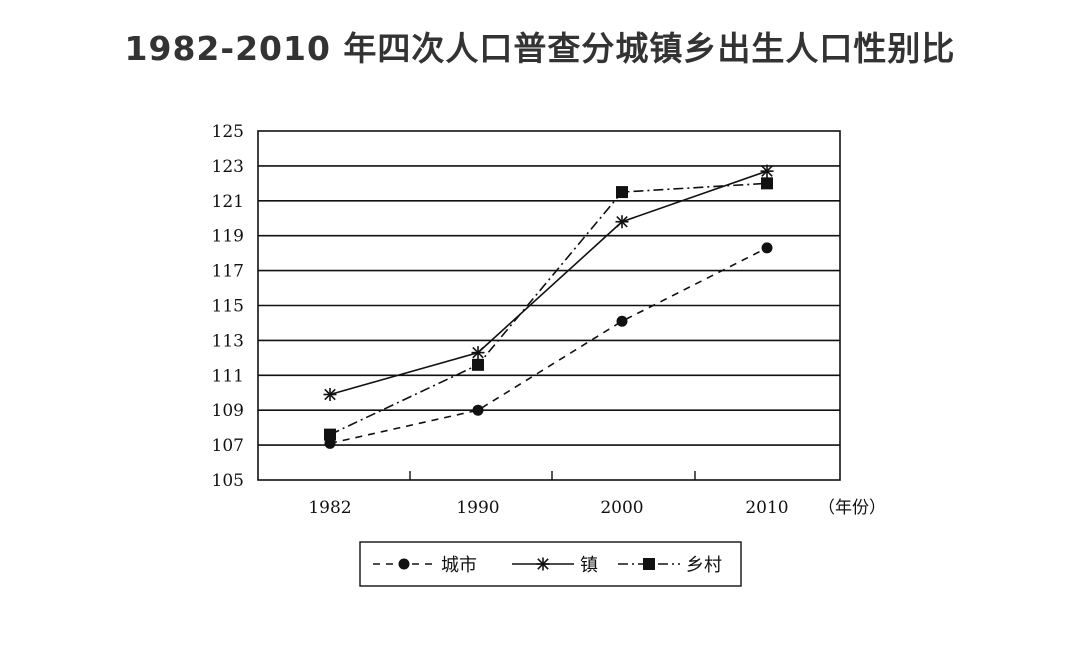 The width and height of the screenshot is (1080, 647). Describe the element at coordinates (228, 411) in the screenshot. I see `y-tick-label: 109` at that location.